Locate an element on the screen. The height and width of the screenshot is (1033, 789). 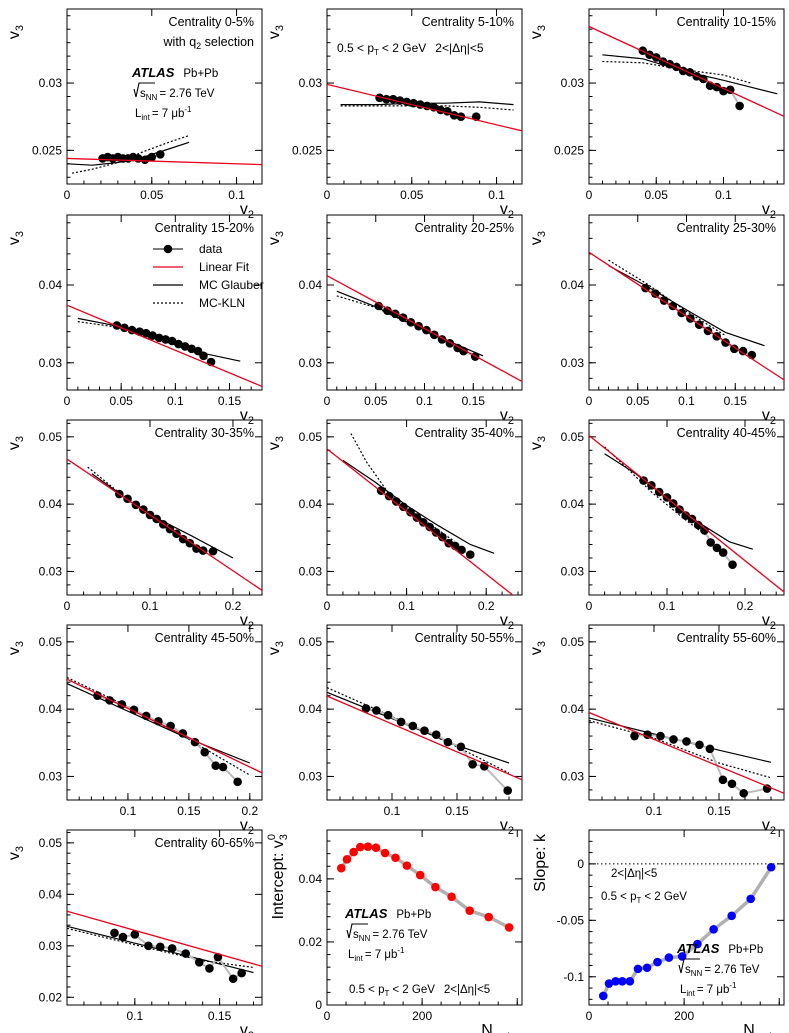
x-axis-label: Npart is located at coordinates (495, 1027).